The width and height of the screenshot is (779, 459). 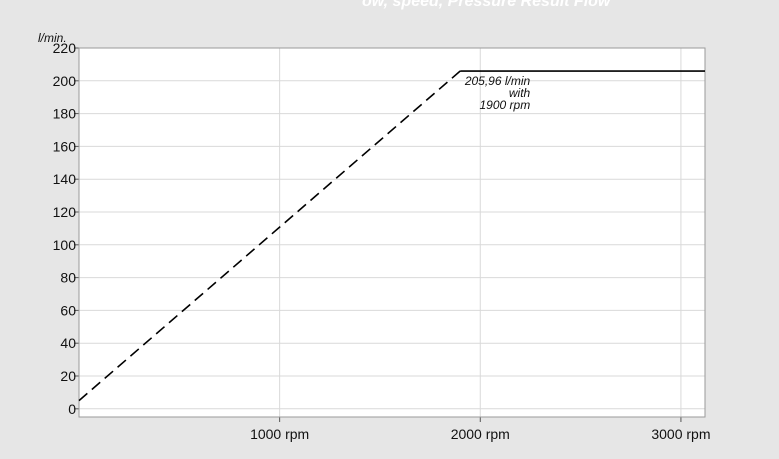 What do you see at coordinates (65, 179) in the screenshot?
I see `y-tick-label: 140` at bounding box center [65, 179].